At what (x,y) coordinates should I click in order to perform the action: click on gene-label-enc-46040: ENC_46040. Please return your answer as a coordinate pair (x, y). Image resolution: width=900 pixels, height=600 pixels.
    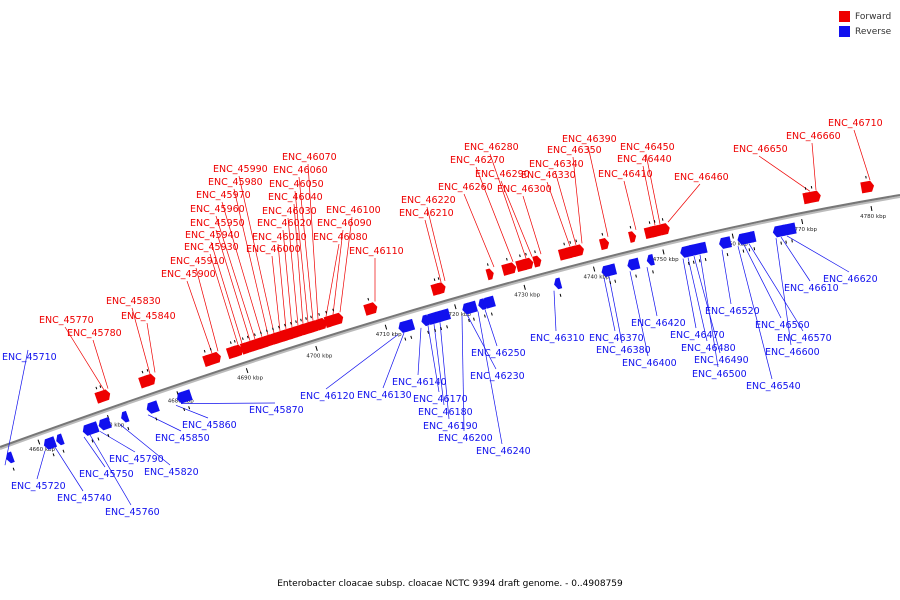
    Looking at the image, I should click on (295, 197).